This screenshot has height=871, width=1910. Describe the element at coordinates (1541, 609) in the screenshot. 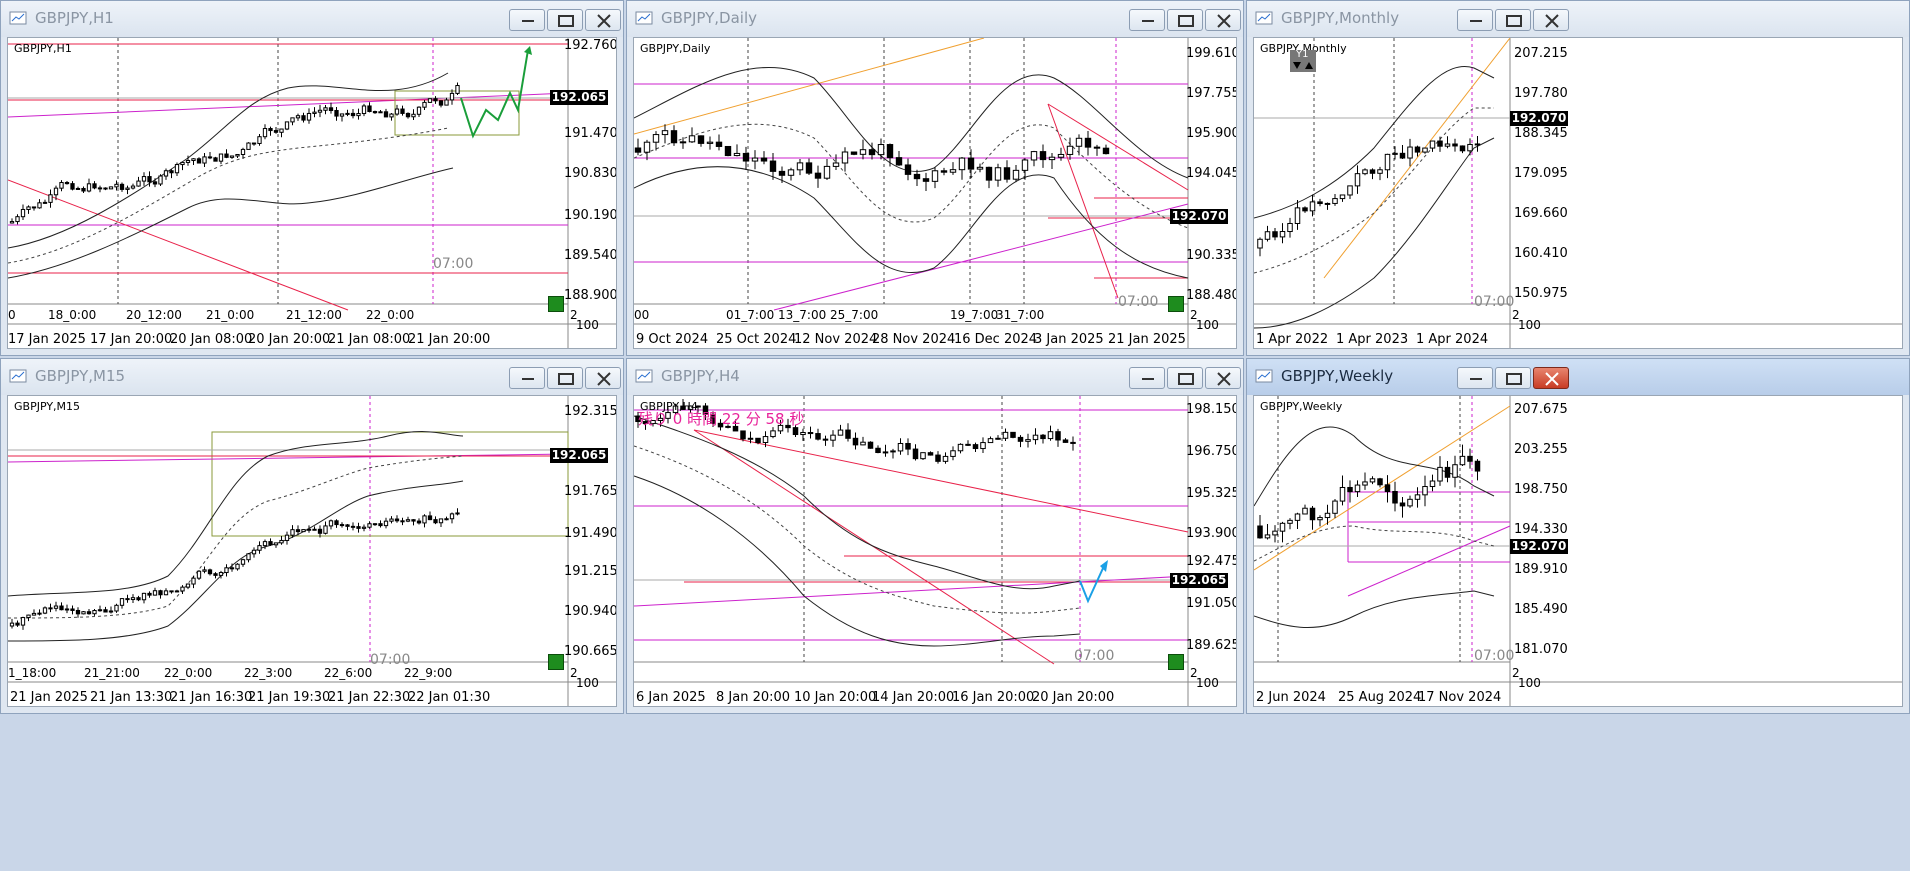

I see `price-axis-label: 185.490` at that location.